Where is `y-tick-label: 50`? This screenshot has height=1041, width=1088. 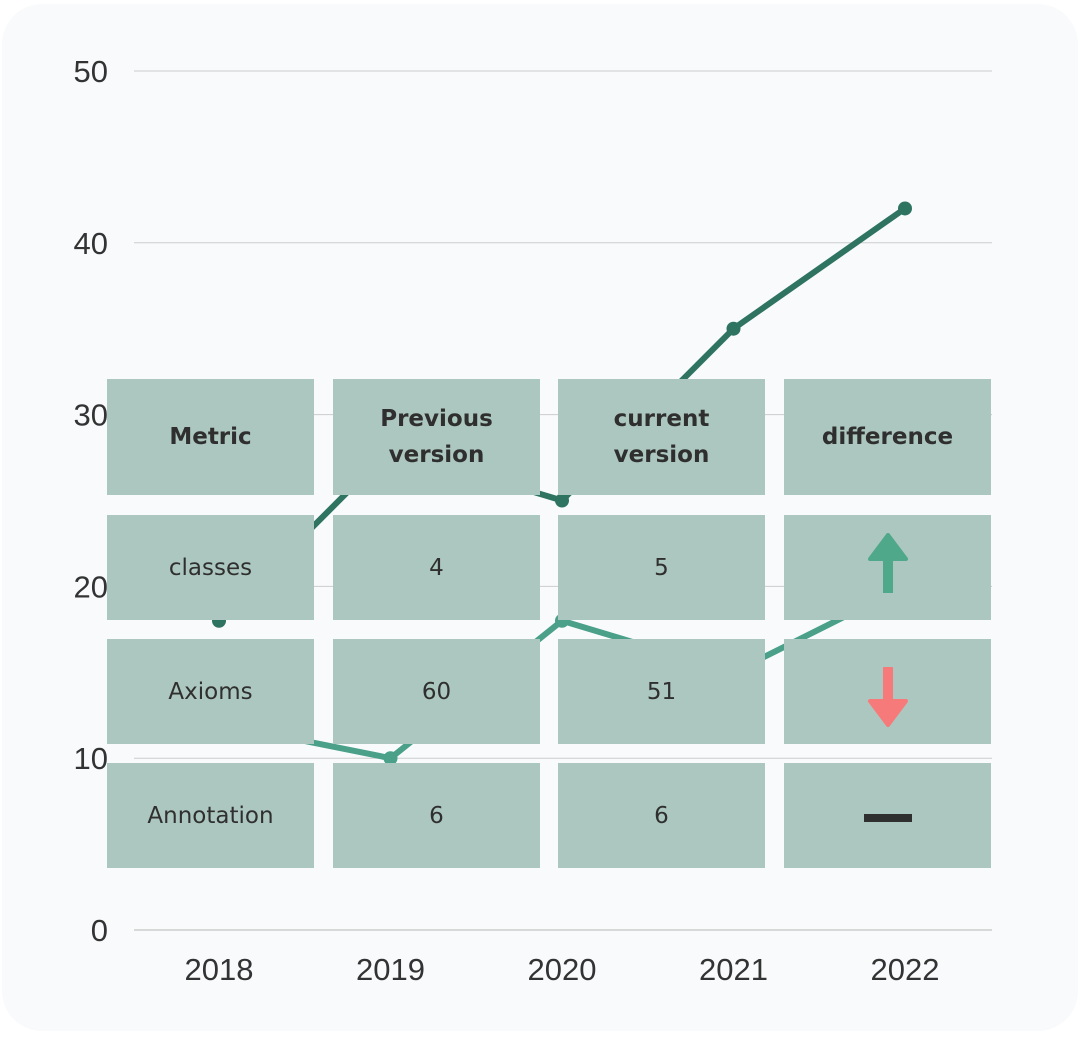 y-tick-label: 50 is located at coordinates (91, 71).